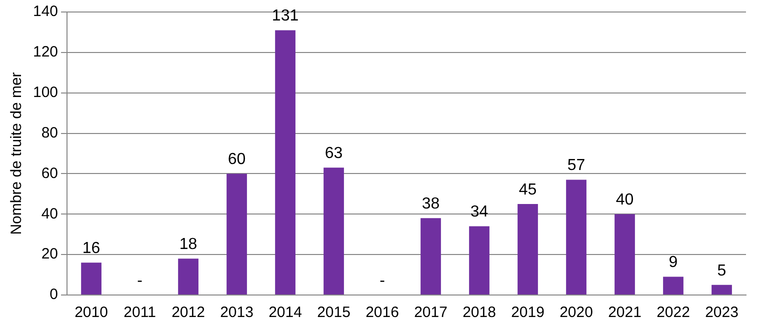 The width and height of the screenshot is (760, 327). I want to click on x-tick-label: 2011, so click(140, 313).